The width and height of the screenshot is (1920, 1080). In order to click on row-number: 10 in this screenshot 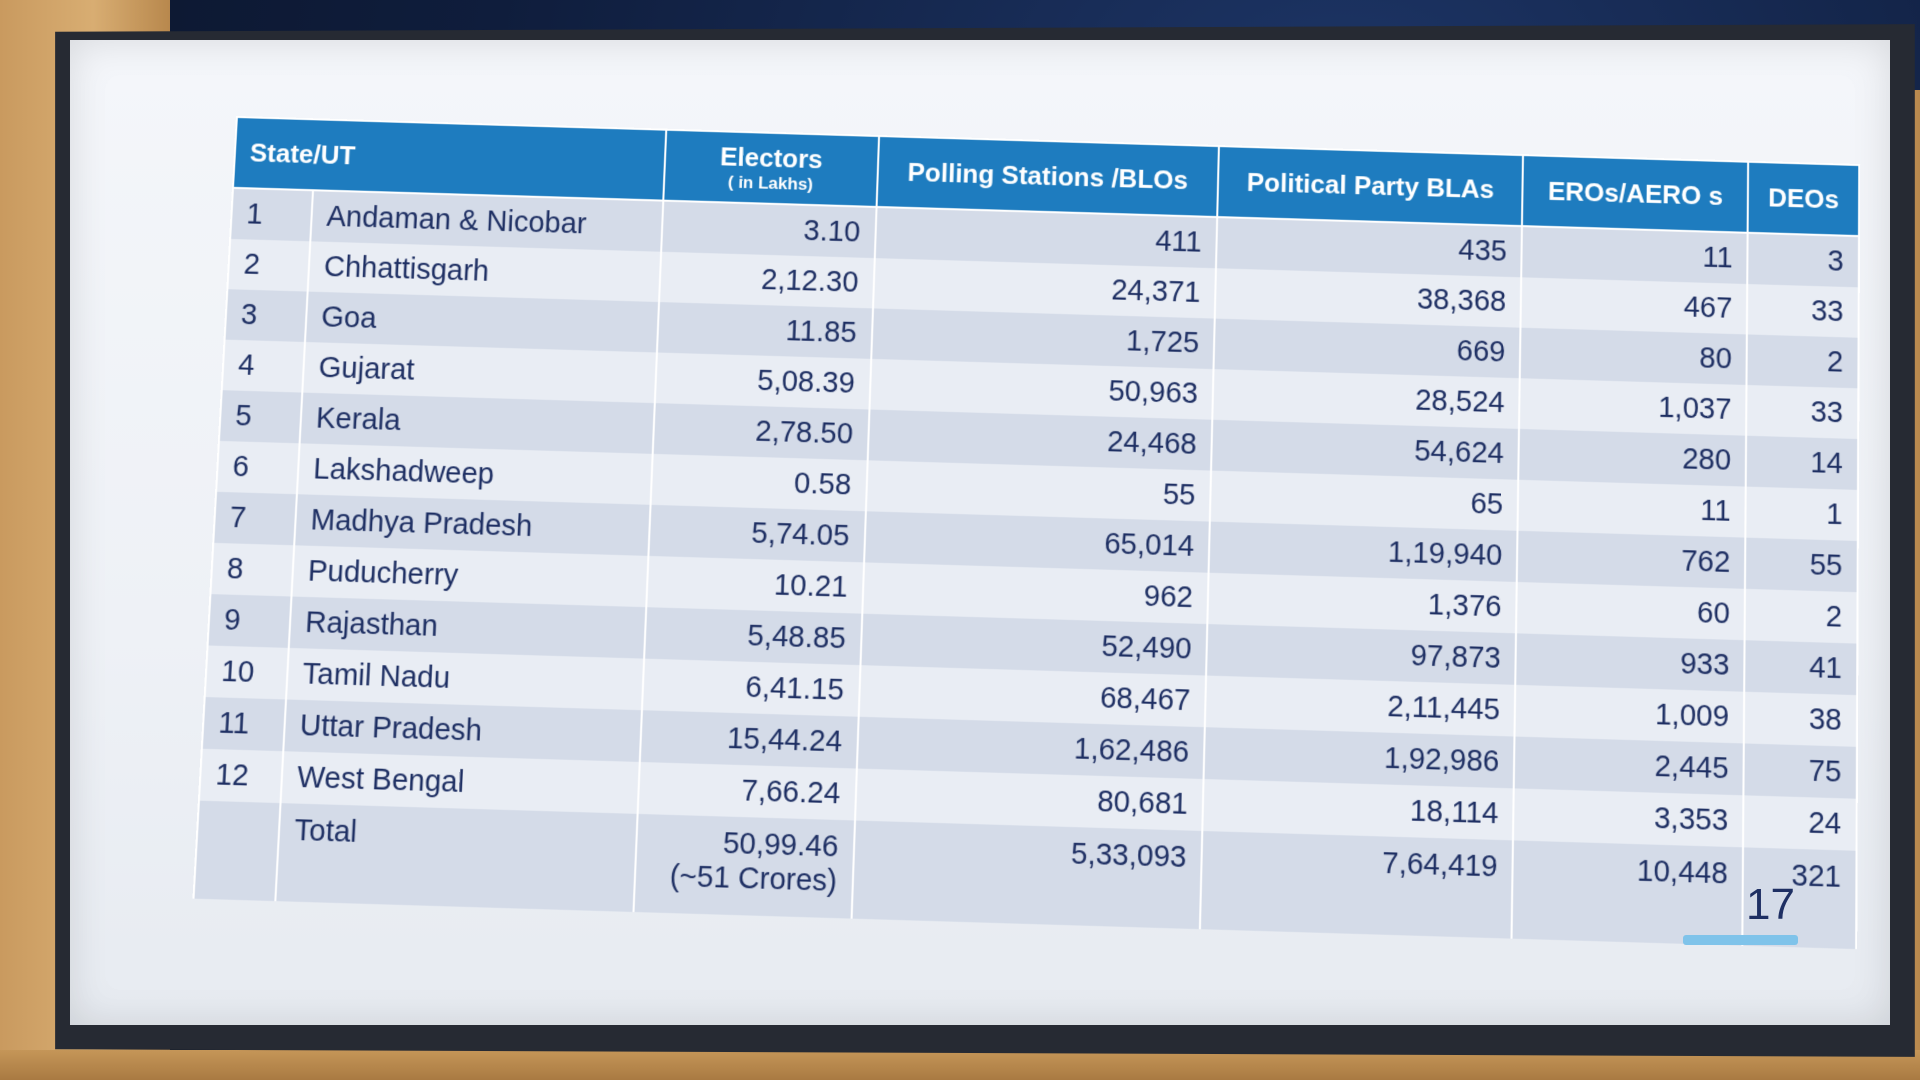, I will do `click(247, 673)`.